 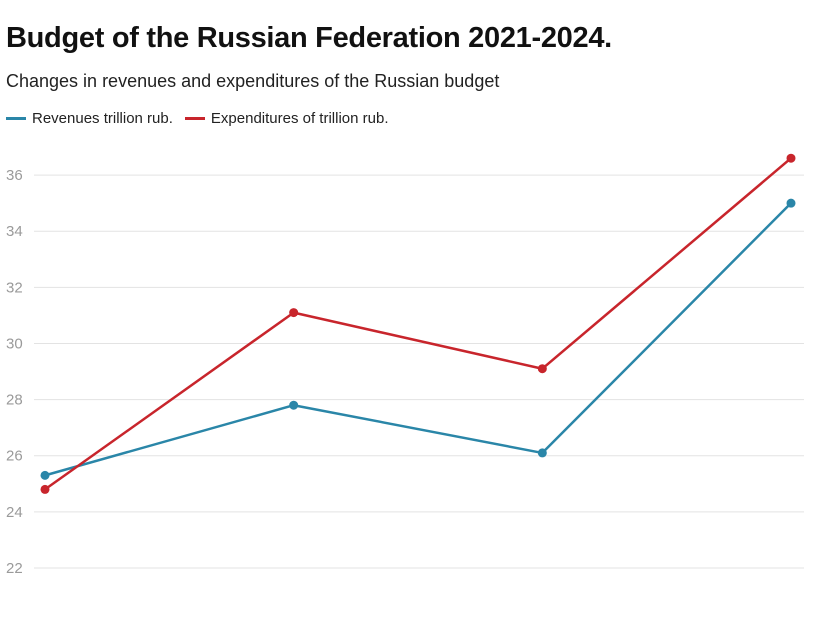 What do you see at coordinates (45, 475) in the screenshot?
I see `data-point-revenues-2021` at bounding box center [45, 475].